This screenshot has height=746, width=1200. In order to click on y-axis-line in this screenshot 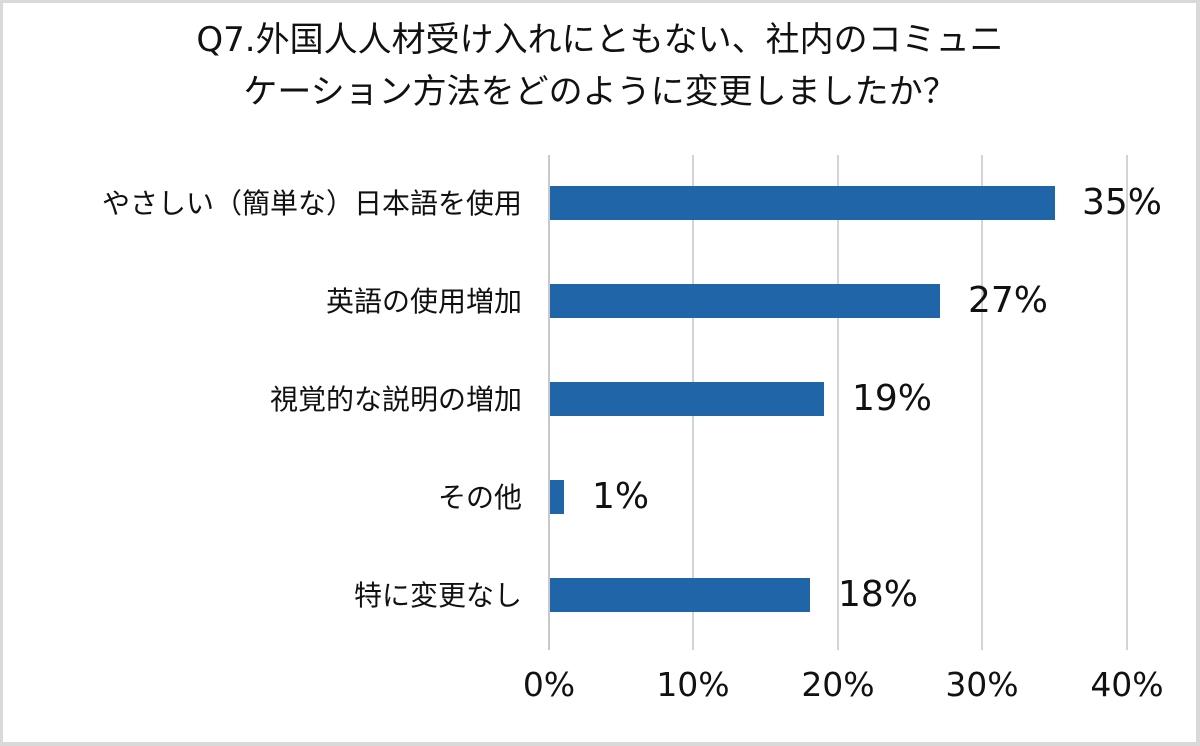, I will do `click(549, 402)`.